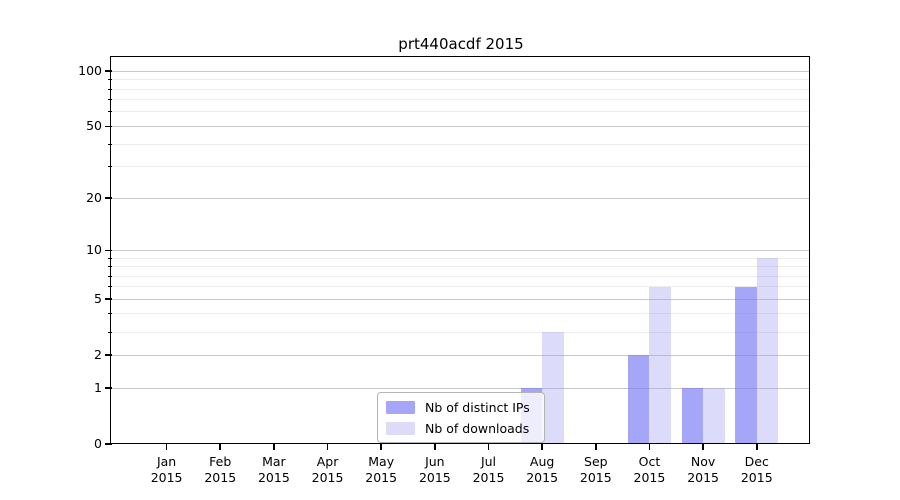 Image resolution: width=900 pixels, height=500 pixels. Describe the element at coordinates (703, 469) in the screenshot. I see `x-tick-label: Nov 2015` at that location.